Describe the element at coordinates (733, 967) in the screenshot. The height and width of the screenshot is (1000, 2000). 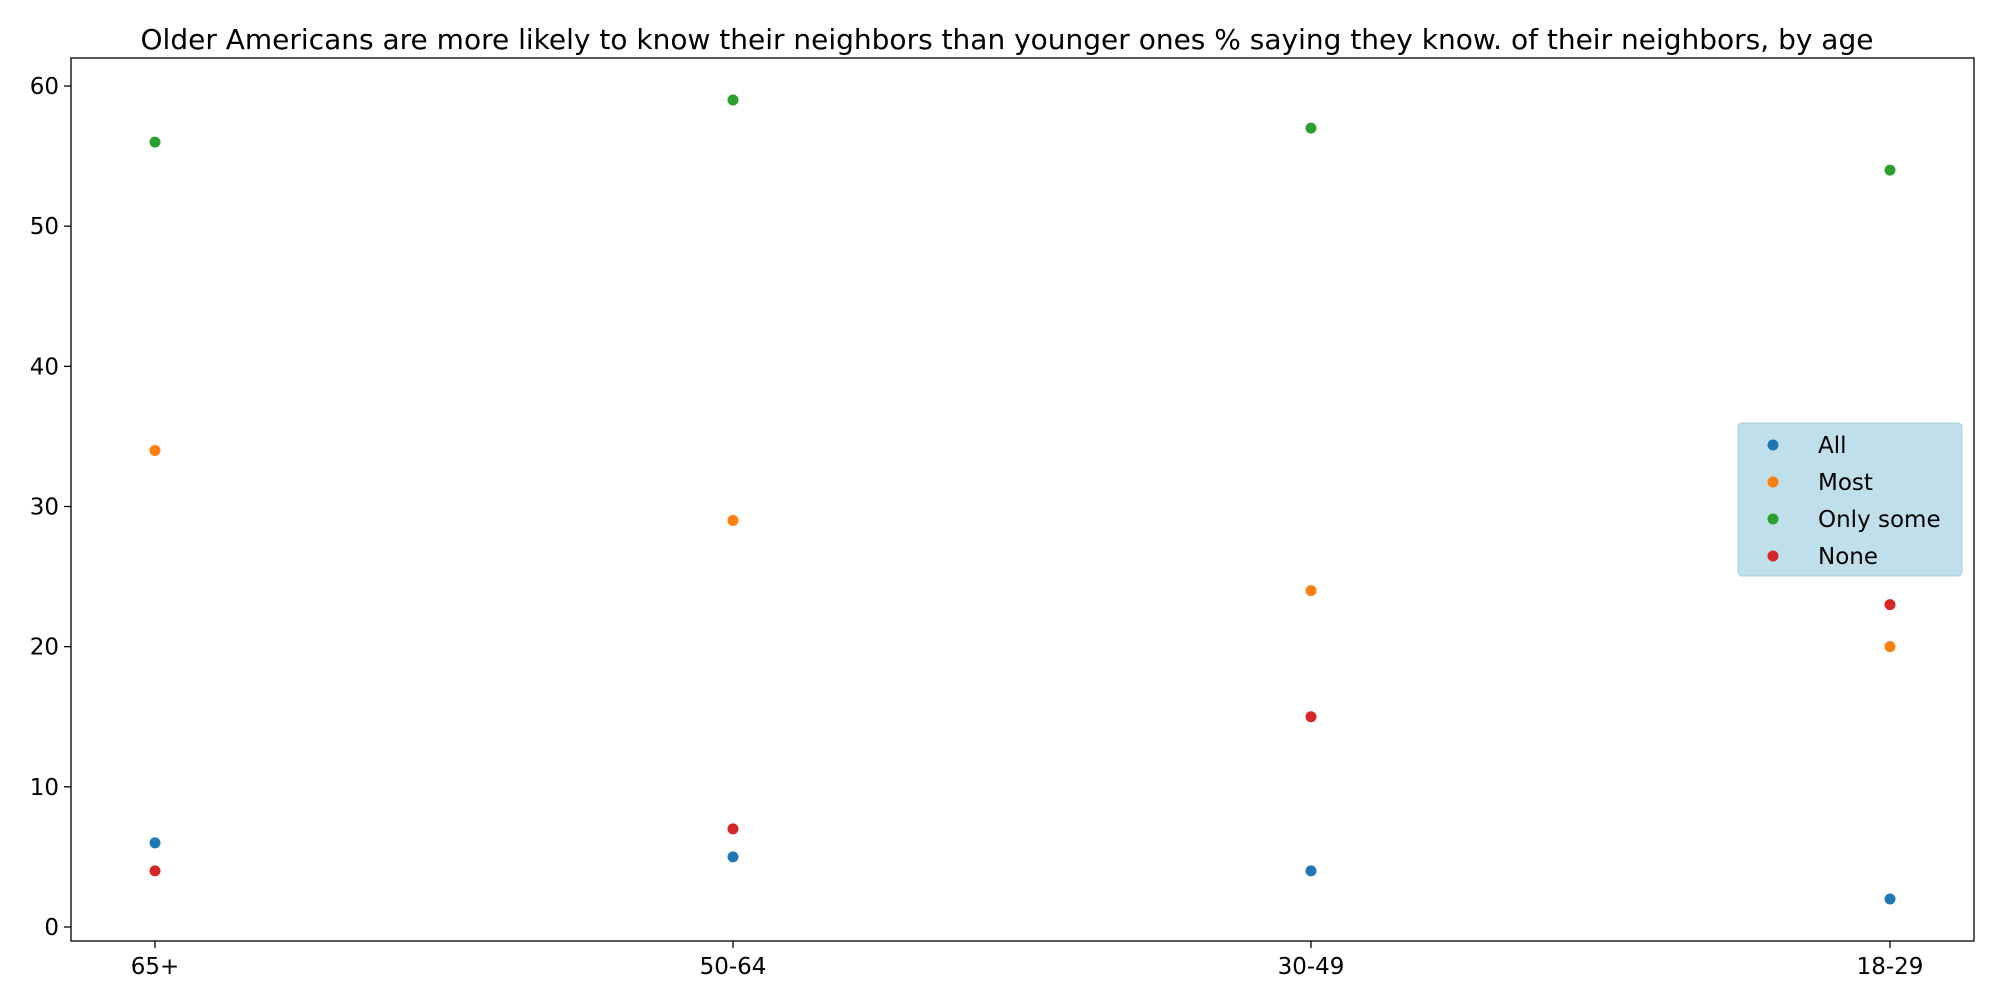
I see `x-tick-label: 50-64` at that location.